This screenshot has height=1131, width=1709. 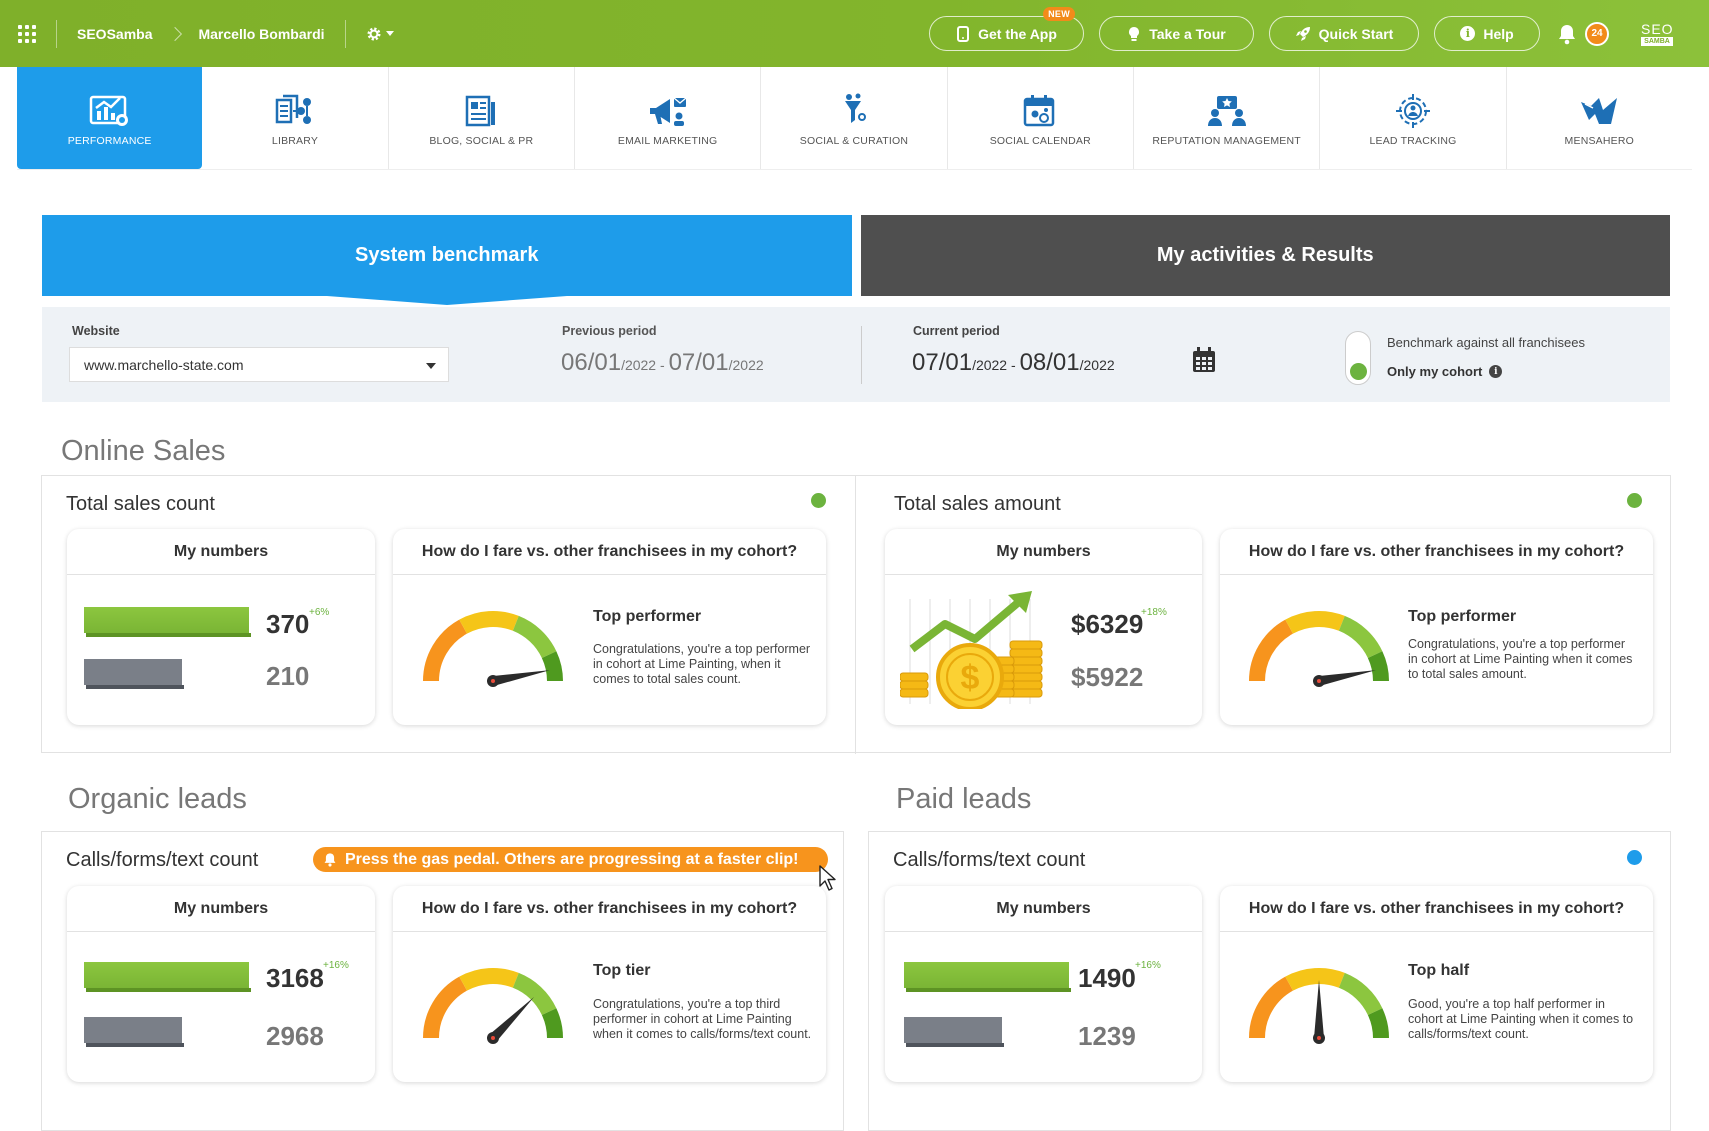 What do you see at coordinates (1356, 33) in the screenshot?
I see `quick-start-label: Quick Start` at bounding box center [1356, 33].